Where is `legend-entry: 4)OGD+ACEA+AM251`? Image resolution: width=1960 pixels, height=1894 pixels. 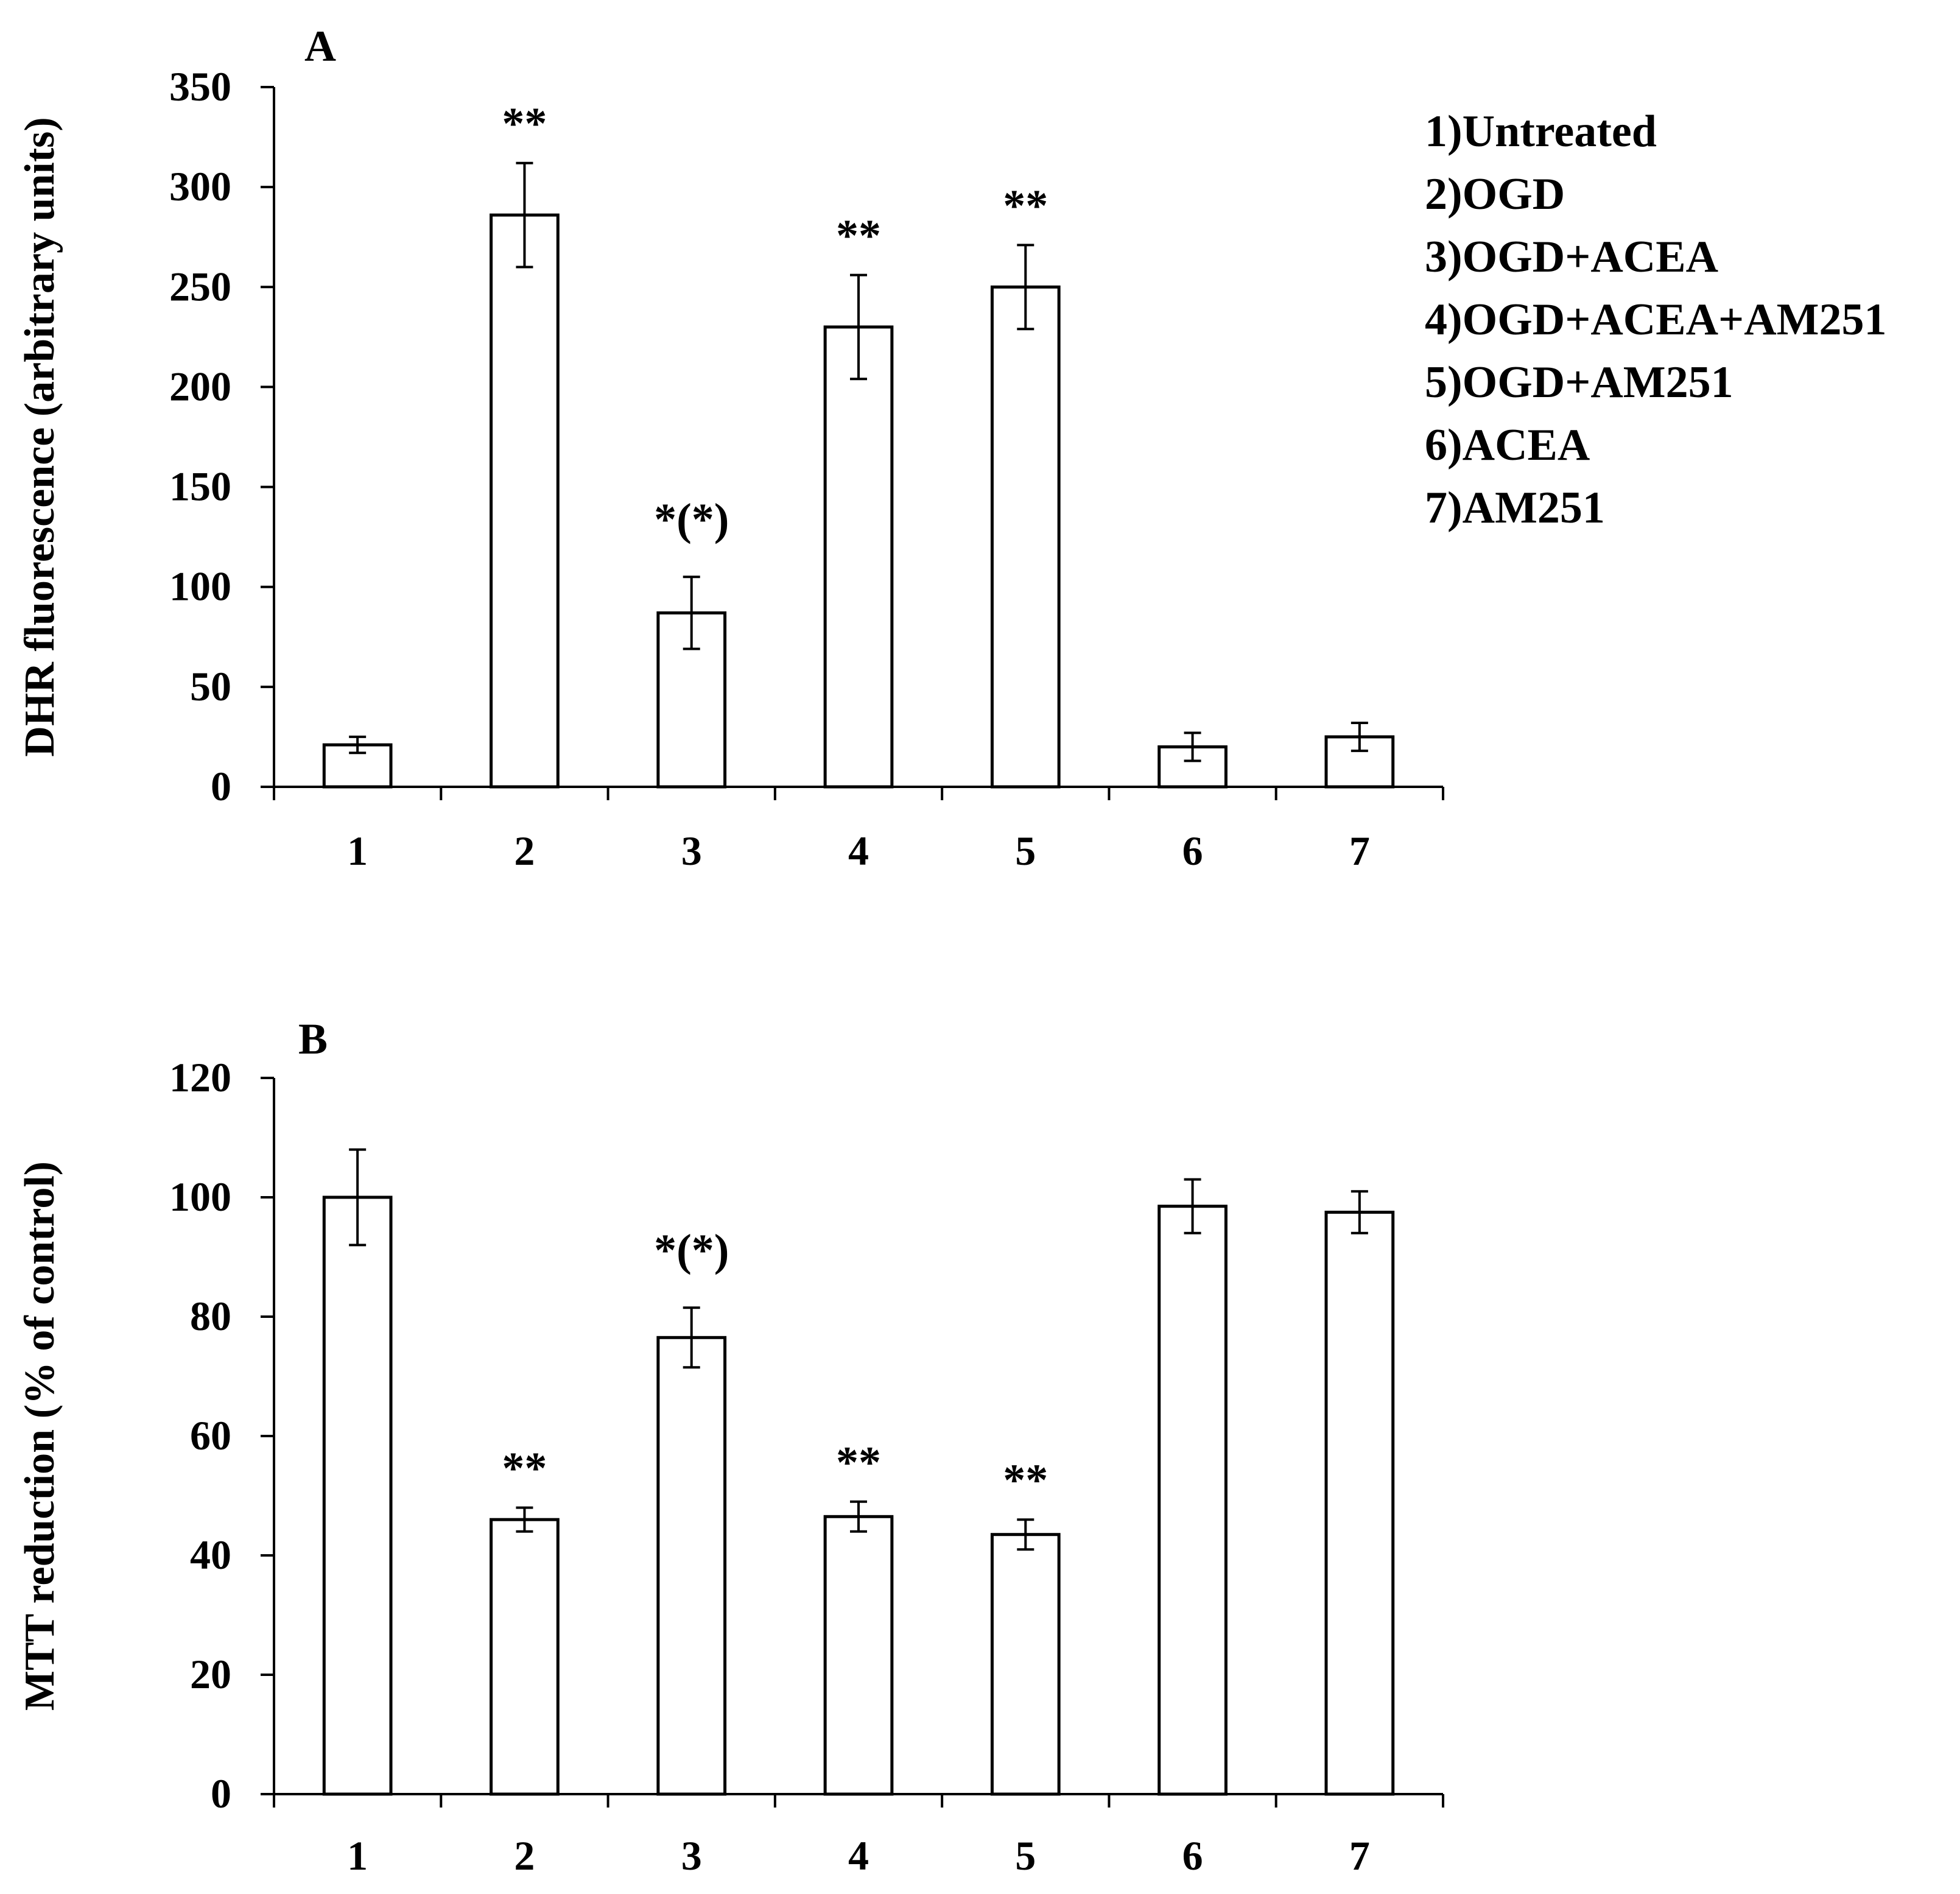 legend-entry: 4)OGD+ACEA+AM251 is located at coordinates (1656, 320).